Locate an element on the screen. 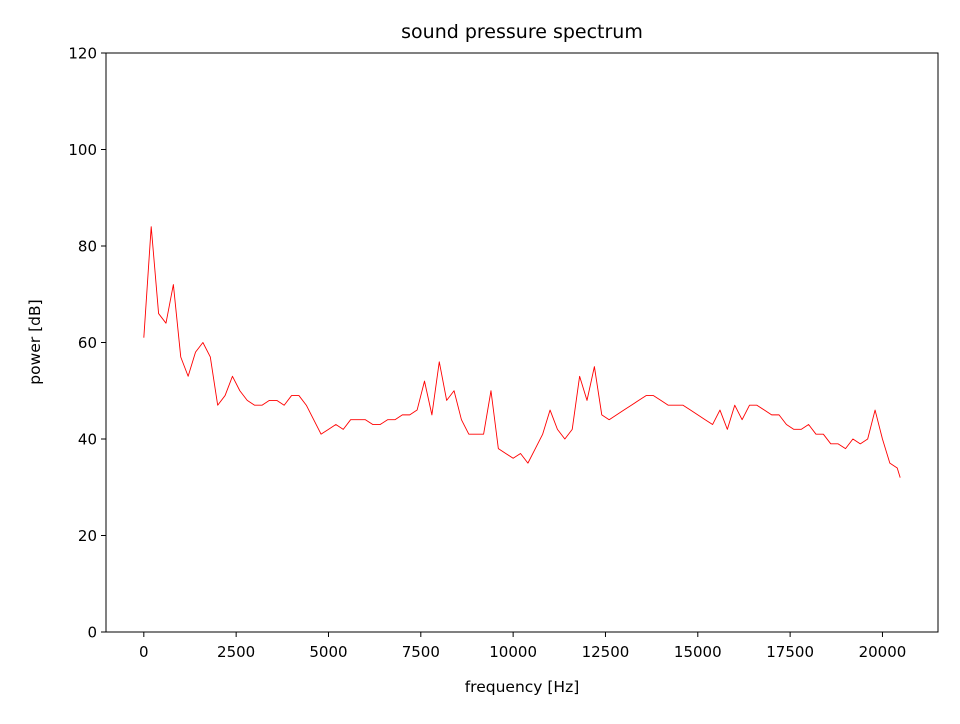 This screenshot has height=724, width=960. x-tick-label: 7500 is located at coordinates (421, 652).